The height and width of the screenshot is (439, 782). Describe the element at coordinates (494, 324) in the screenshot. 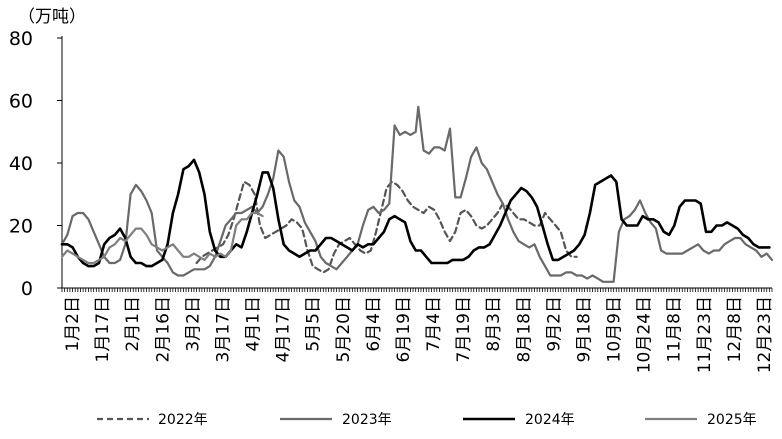

I see `x-tick-label: 8月3日` at that location.